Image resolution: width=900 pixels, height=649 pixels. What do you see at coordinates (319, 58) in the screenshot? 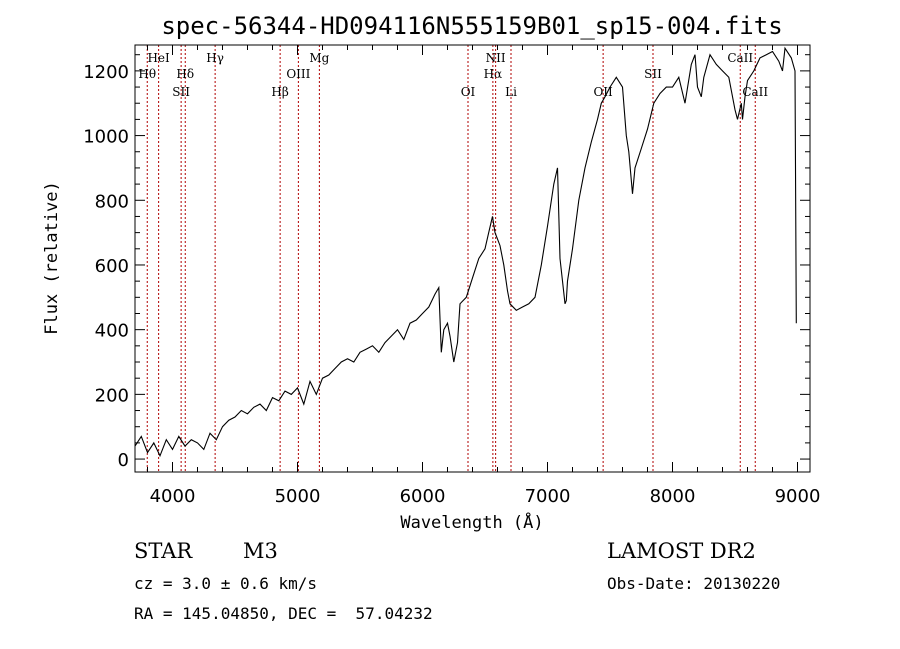
I see `line-marker-label: Mg` at bounding box center [319, 58].